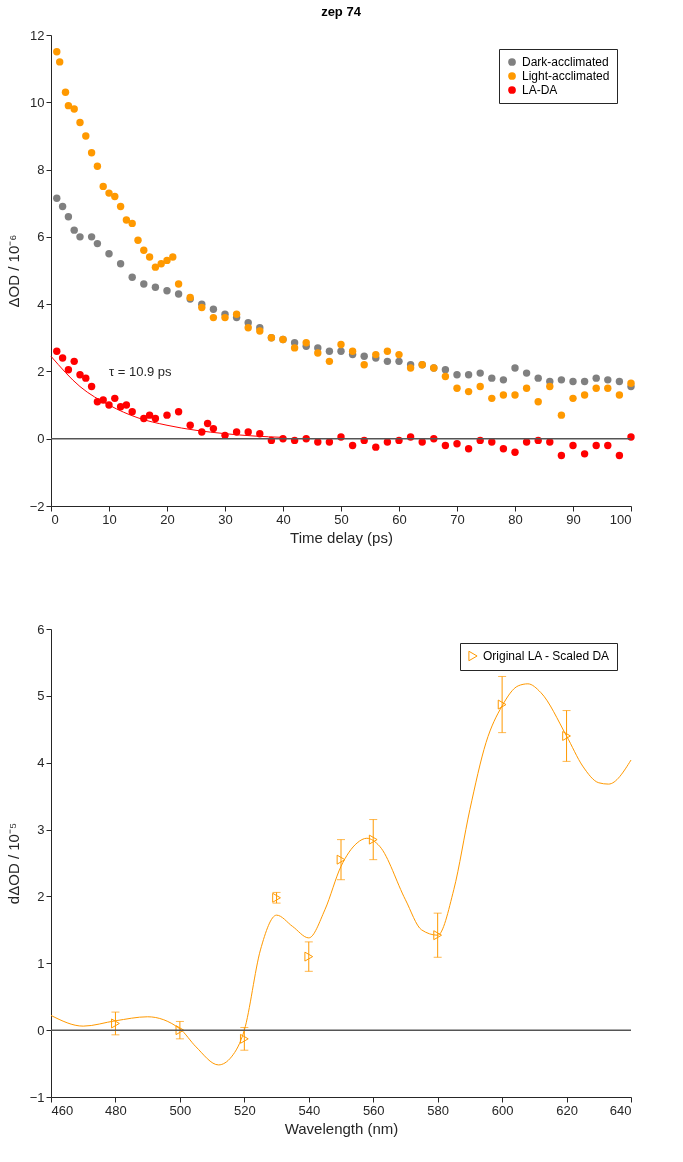  I want to click on y-tick-label: 5, so click(41, 696).